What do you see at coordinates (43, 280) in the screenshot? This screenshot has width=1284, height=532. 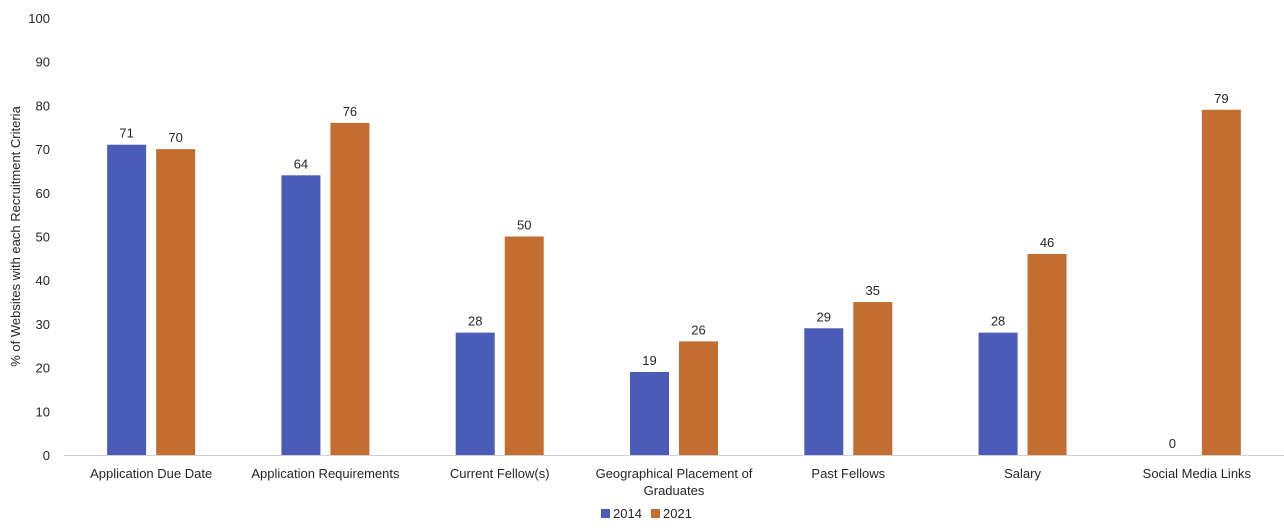 I see `y-tick-label: 40` at bounding box center [43, 280].